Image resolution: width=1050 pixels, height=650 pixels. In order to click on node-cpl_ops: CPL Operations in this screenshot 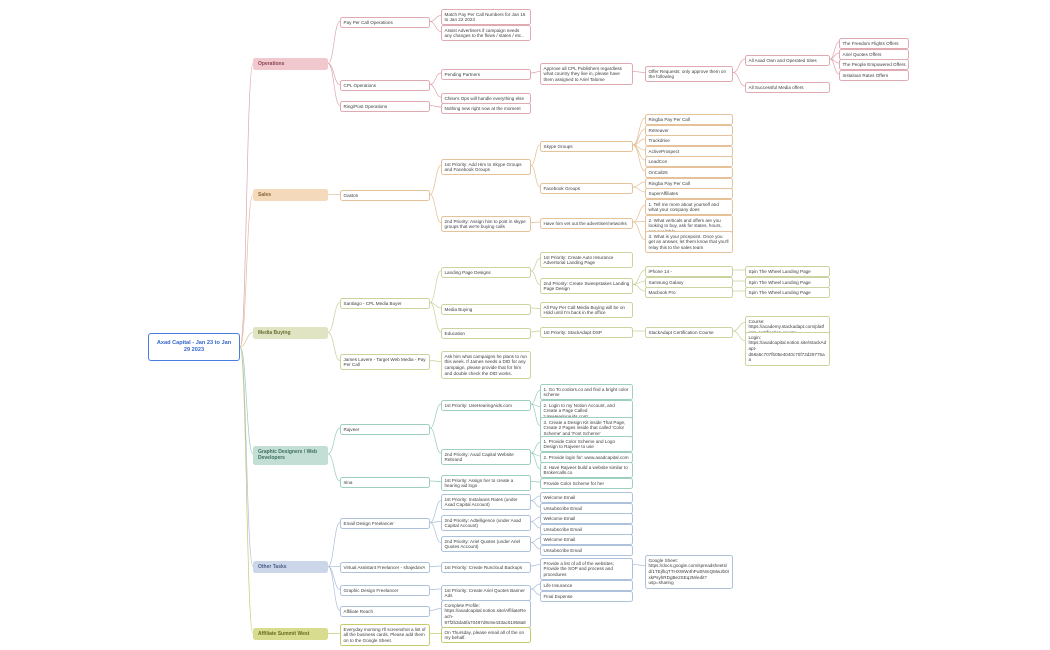, I will do `click(385, 85)`.